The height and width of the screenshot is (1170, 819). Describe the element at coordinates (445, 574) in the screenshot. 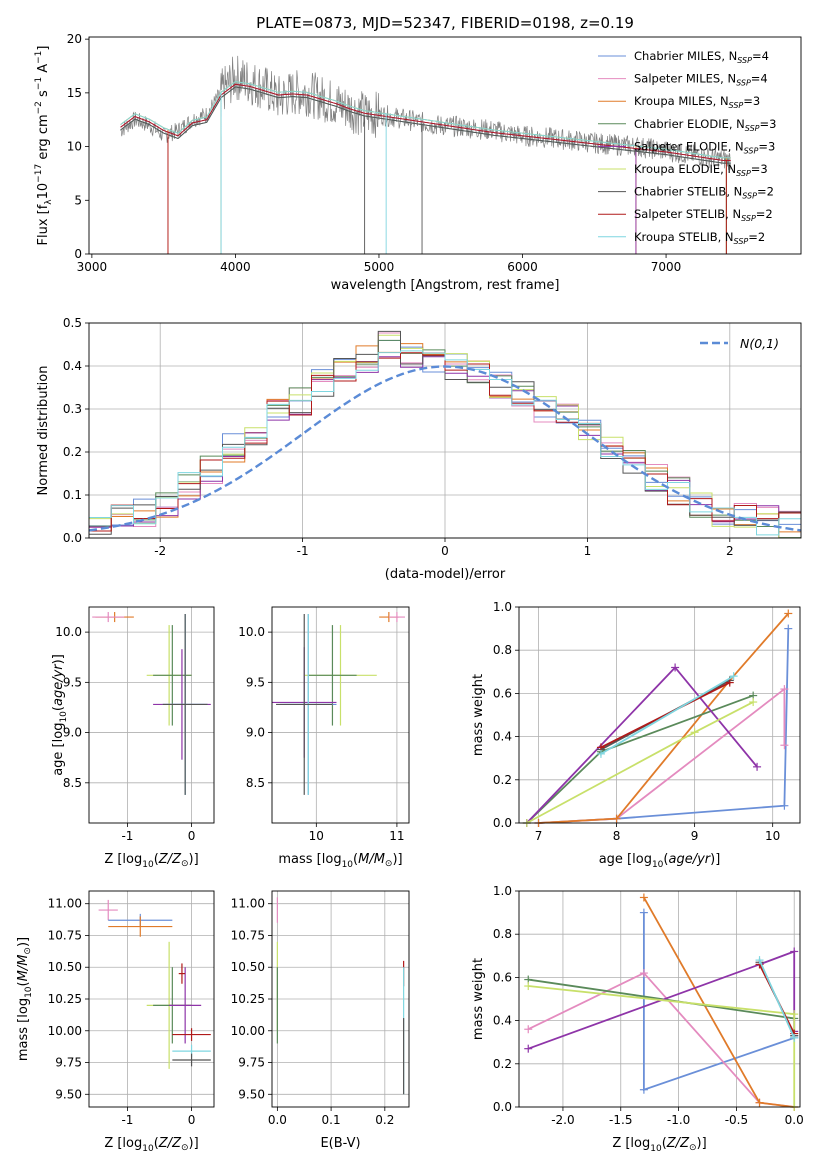

I see `x-axis-label: (data-model)/error` at that location.